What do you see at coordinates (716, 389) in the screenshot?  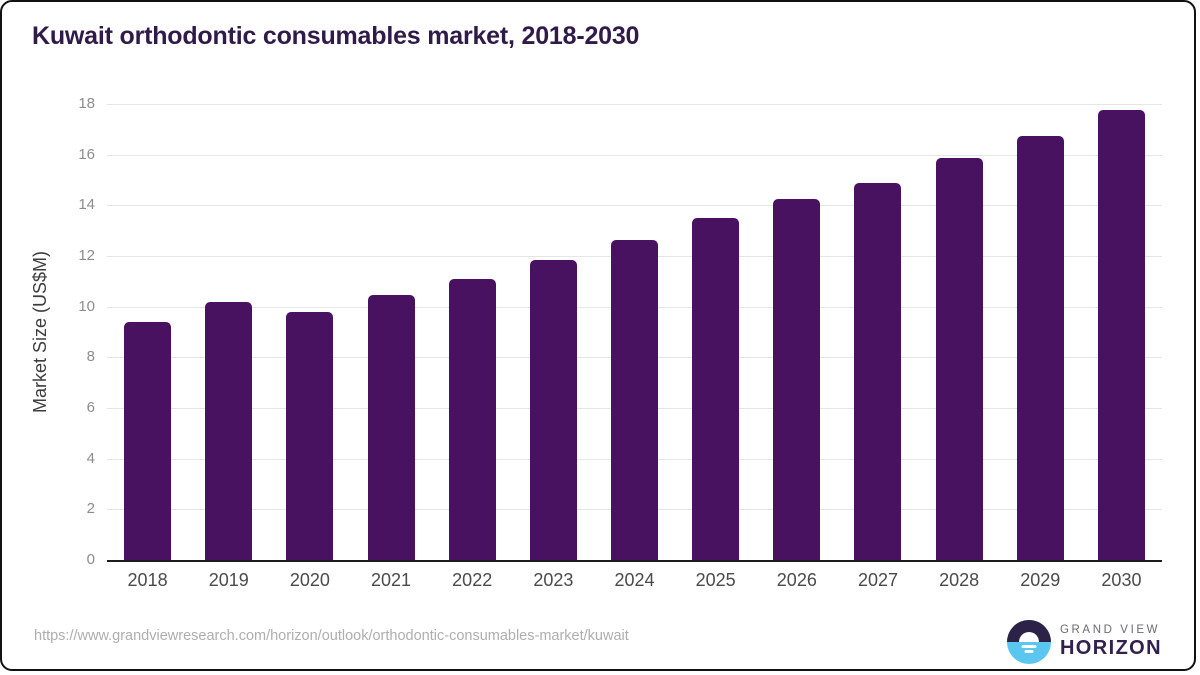 I see `bar-2025` at bounding box center [716, 389].